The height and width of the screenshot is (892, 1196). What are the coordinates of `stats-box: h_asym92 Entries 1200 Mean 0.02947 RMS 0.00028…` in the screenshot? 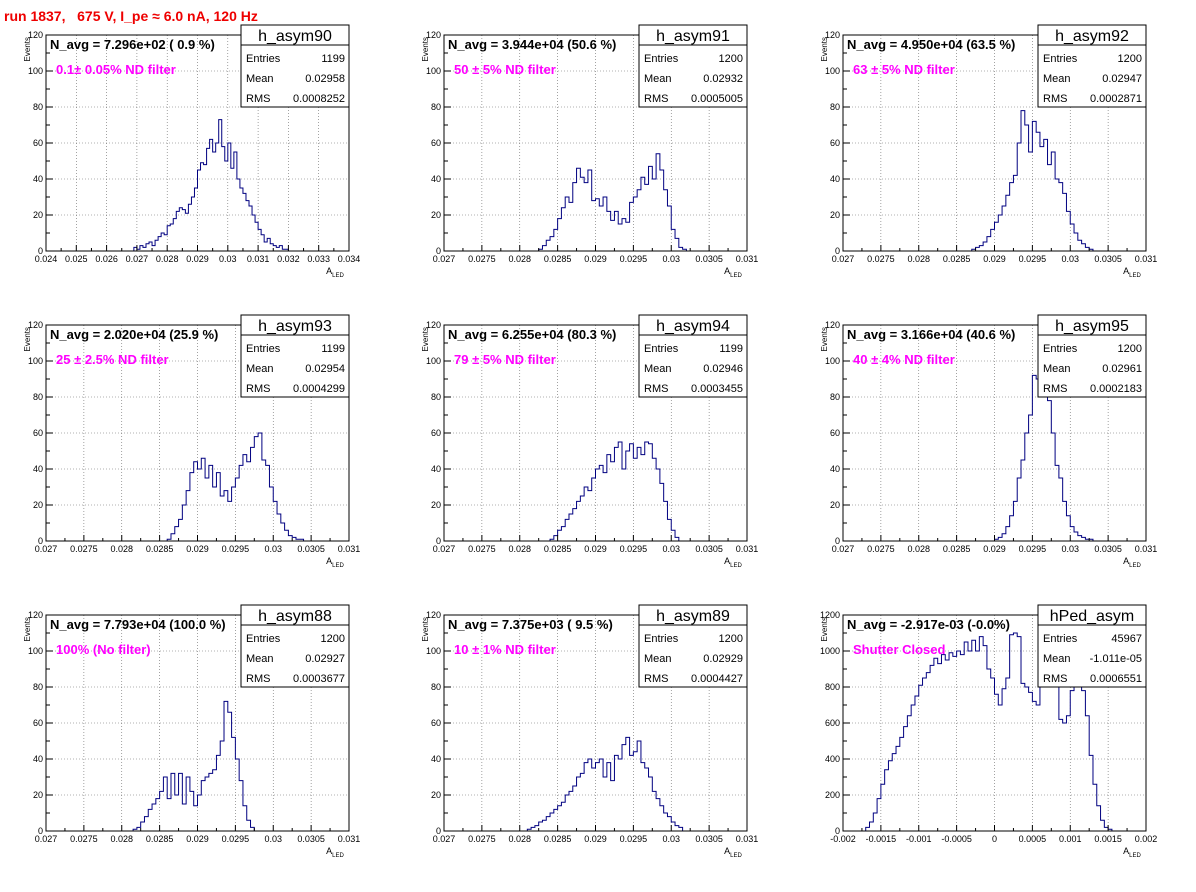 It's located at (1092, 66).